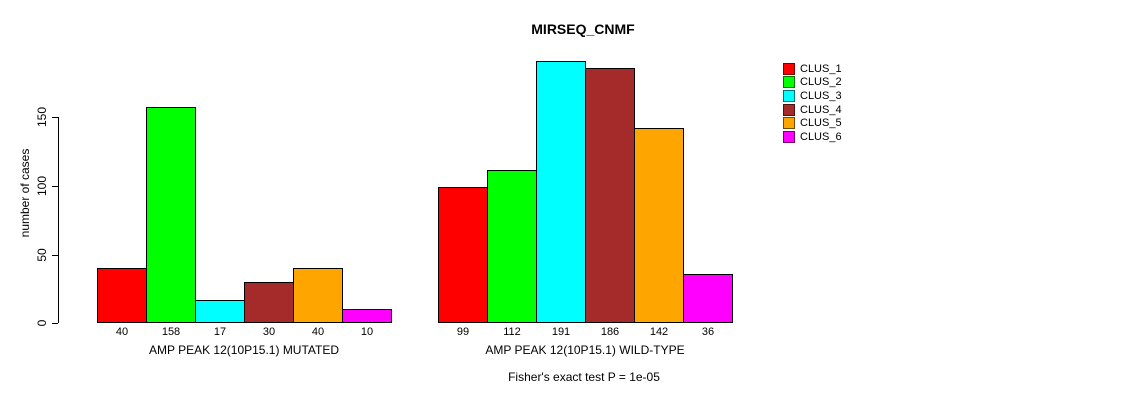 The height and width of the screenshot is (400, 1140). I want to click on legend-item-clus_6: CLUS_6, so click(812, 137).